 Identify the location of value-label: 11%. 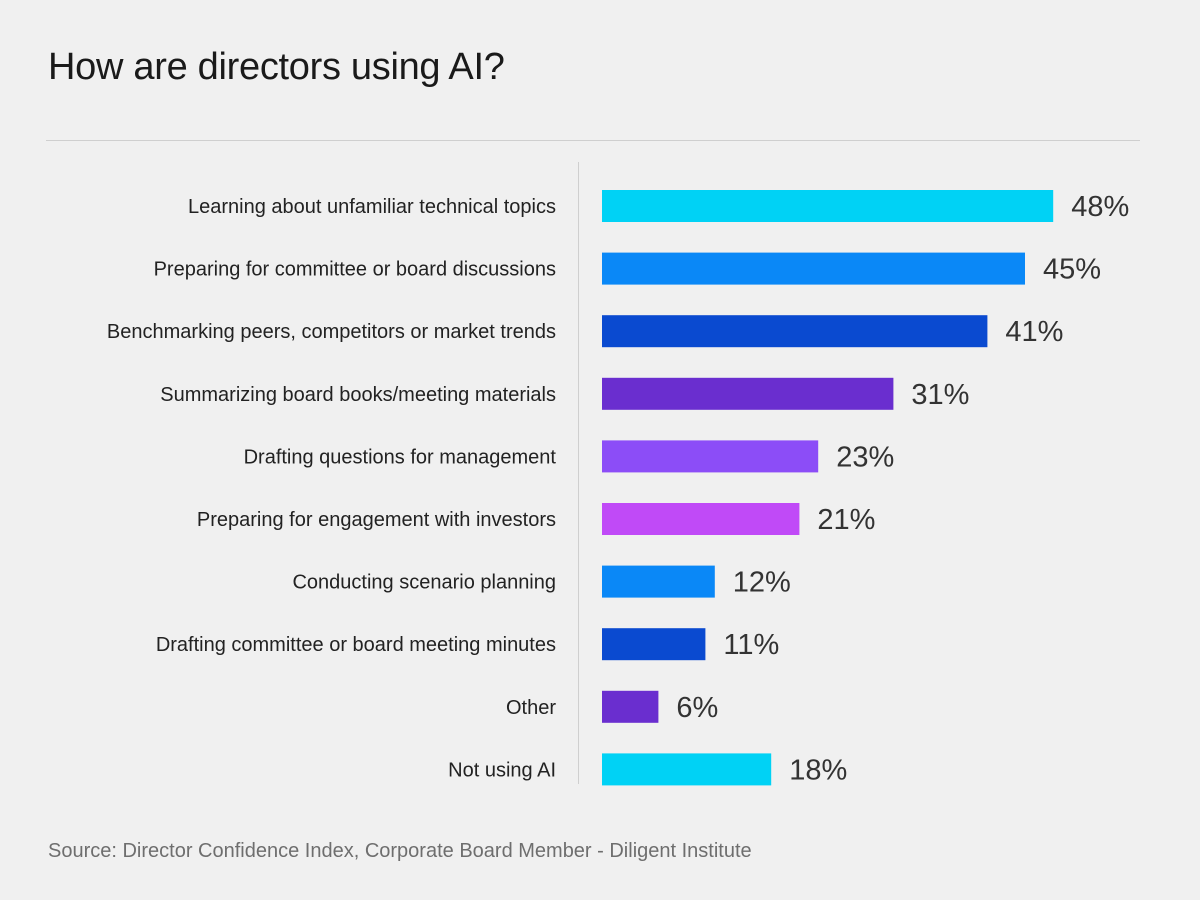
(751, 645).